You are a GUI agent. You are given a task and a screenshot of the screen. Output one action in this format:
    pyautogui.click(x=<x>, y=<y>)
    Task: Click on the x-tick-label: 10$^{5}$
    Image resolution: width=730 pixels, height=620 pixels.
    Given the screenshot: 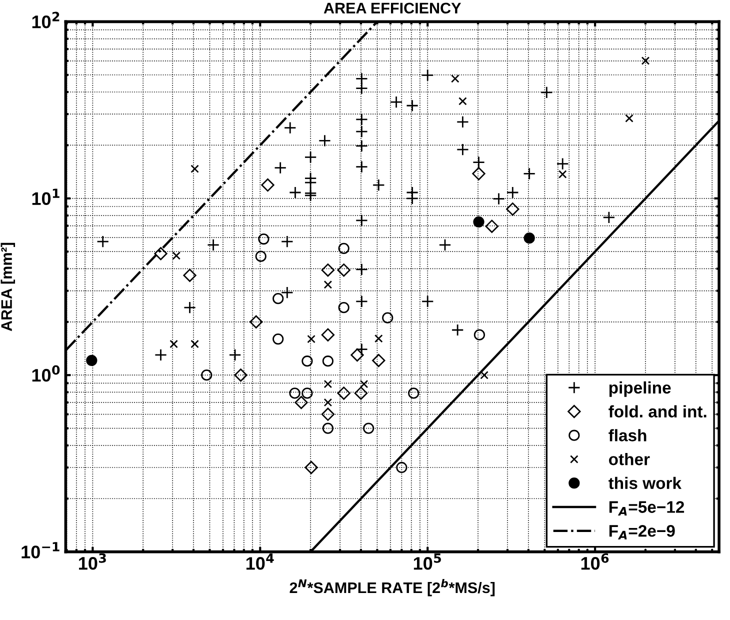 What is the action you would take?
    pyautogui.click(x=427, y=561)
    